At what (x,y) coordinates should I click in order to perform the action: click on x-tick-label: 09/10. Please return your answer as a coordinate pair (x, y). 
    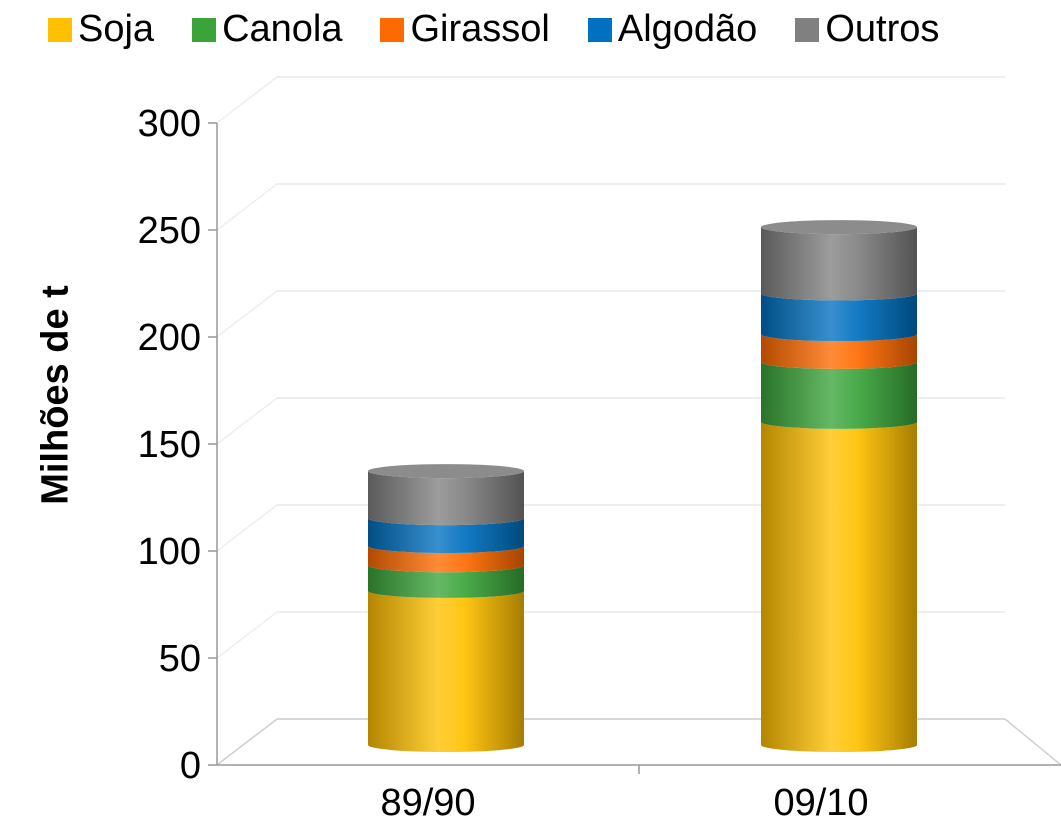
    Looking at the image, I should click on (820, 803).